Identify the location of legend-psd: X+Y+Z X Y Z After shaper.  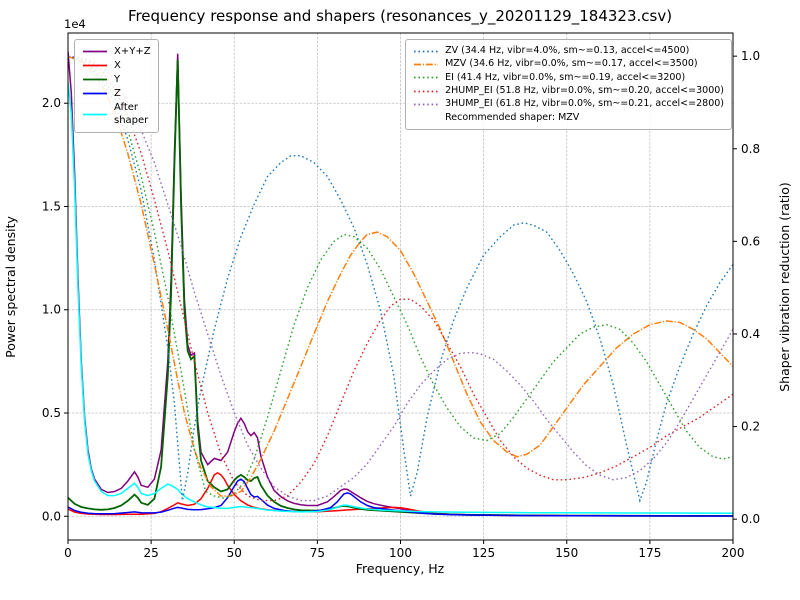
(116, 86).